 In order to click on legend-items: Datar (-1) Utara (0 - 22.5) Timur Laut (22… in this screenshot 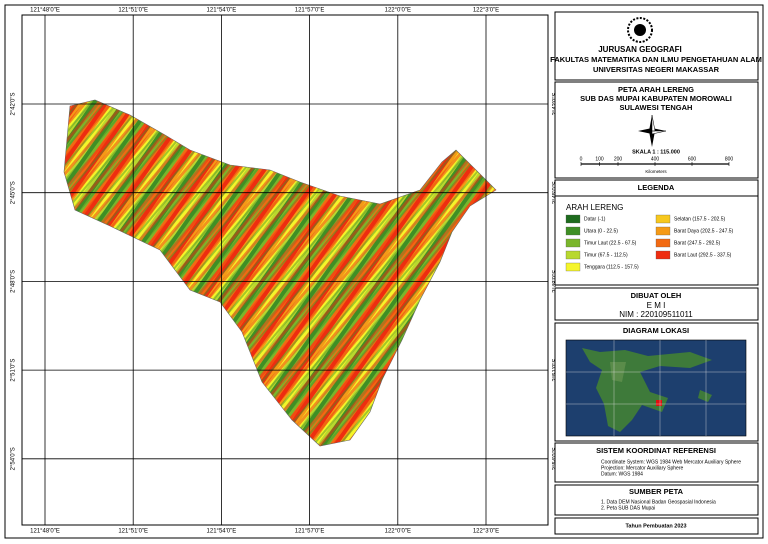, I will do `click(649, 243)`.